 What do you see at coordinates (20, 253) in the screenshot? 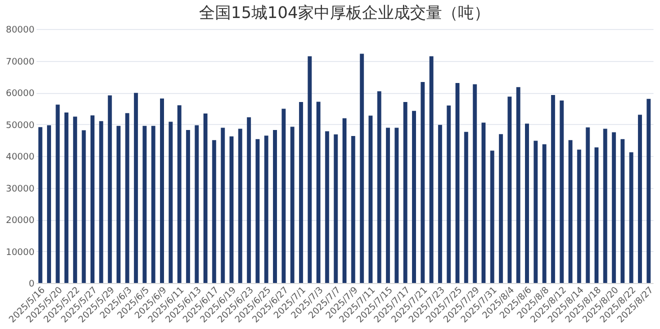
I see `y-tick-label: 10000` at bounding box center [20, 253].